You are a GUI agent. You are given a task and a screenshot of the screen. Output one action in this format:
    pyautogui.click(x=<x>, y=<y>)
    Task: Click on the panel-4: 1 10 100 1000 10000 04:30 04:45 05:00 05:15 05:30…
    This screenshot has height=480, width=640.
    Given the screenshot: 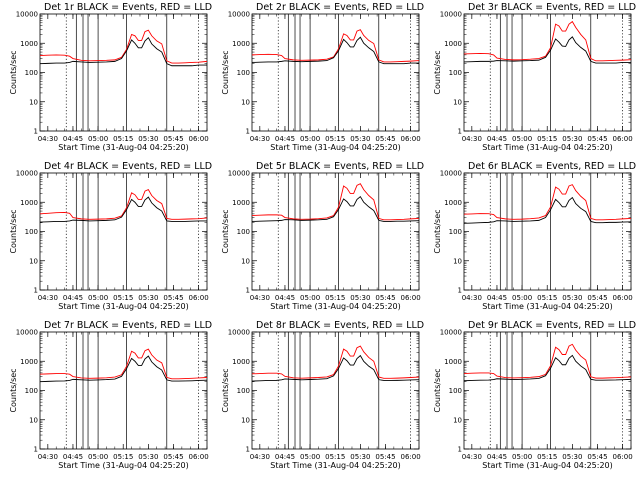 What is the action you would take?
    pyautogui.click(x=110, y=236)
    